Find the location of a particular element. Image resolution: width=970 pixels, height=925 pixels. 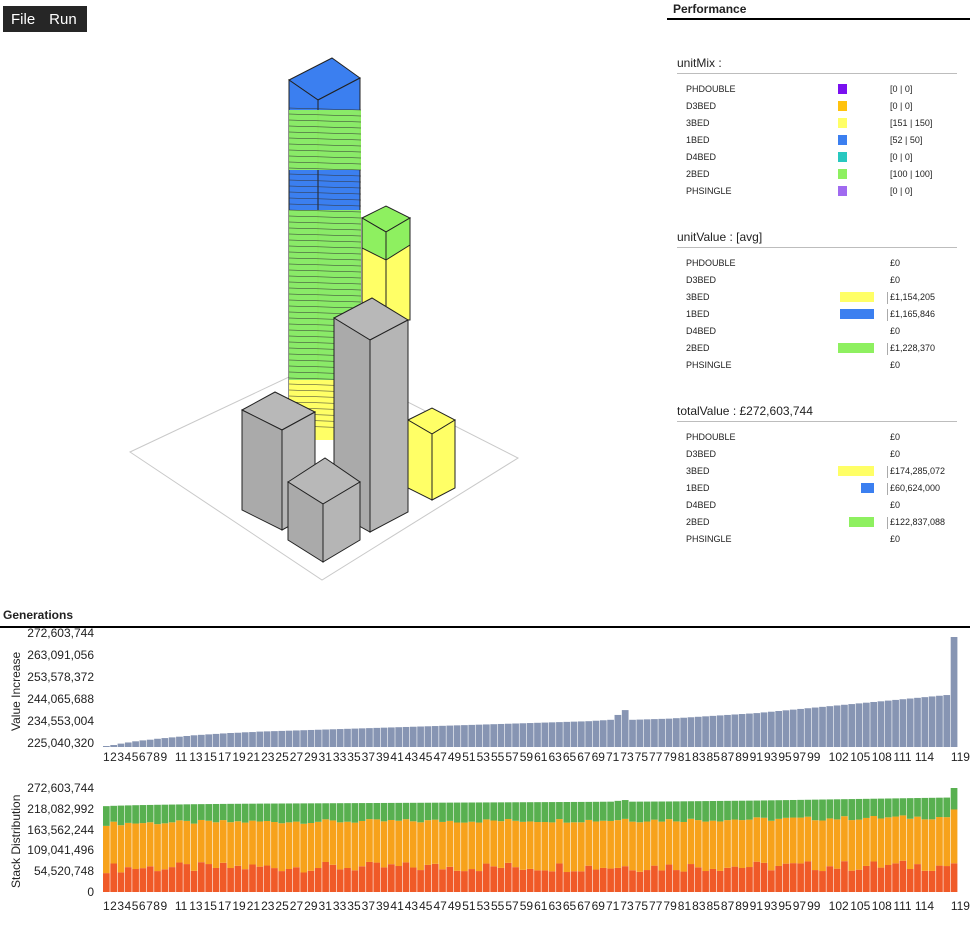

tv-bar-tick is located at coordinates (887, 489).